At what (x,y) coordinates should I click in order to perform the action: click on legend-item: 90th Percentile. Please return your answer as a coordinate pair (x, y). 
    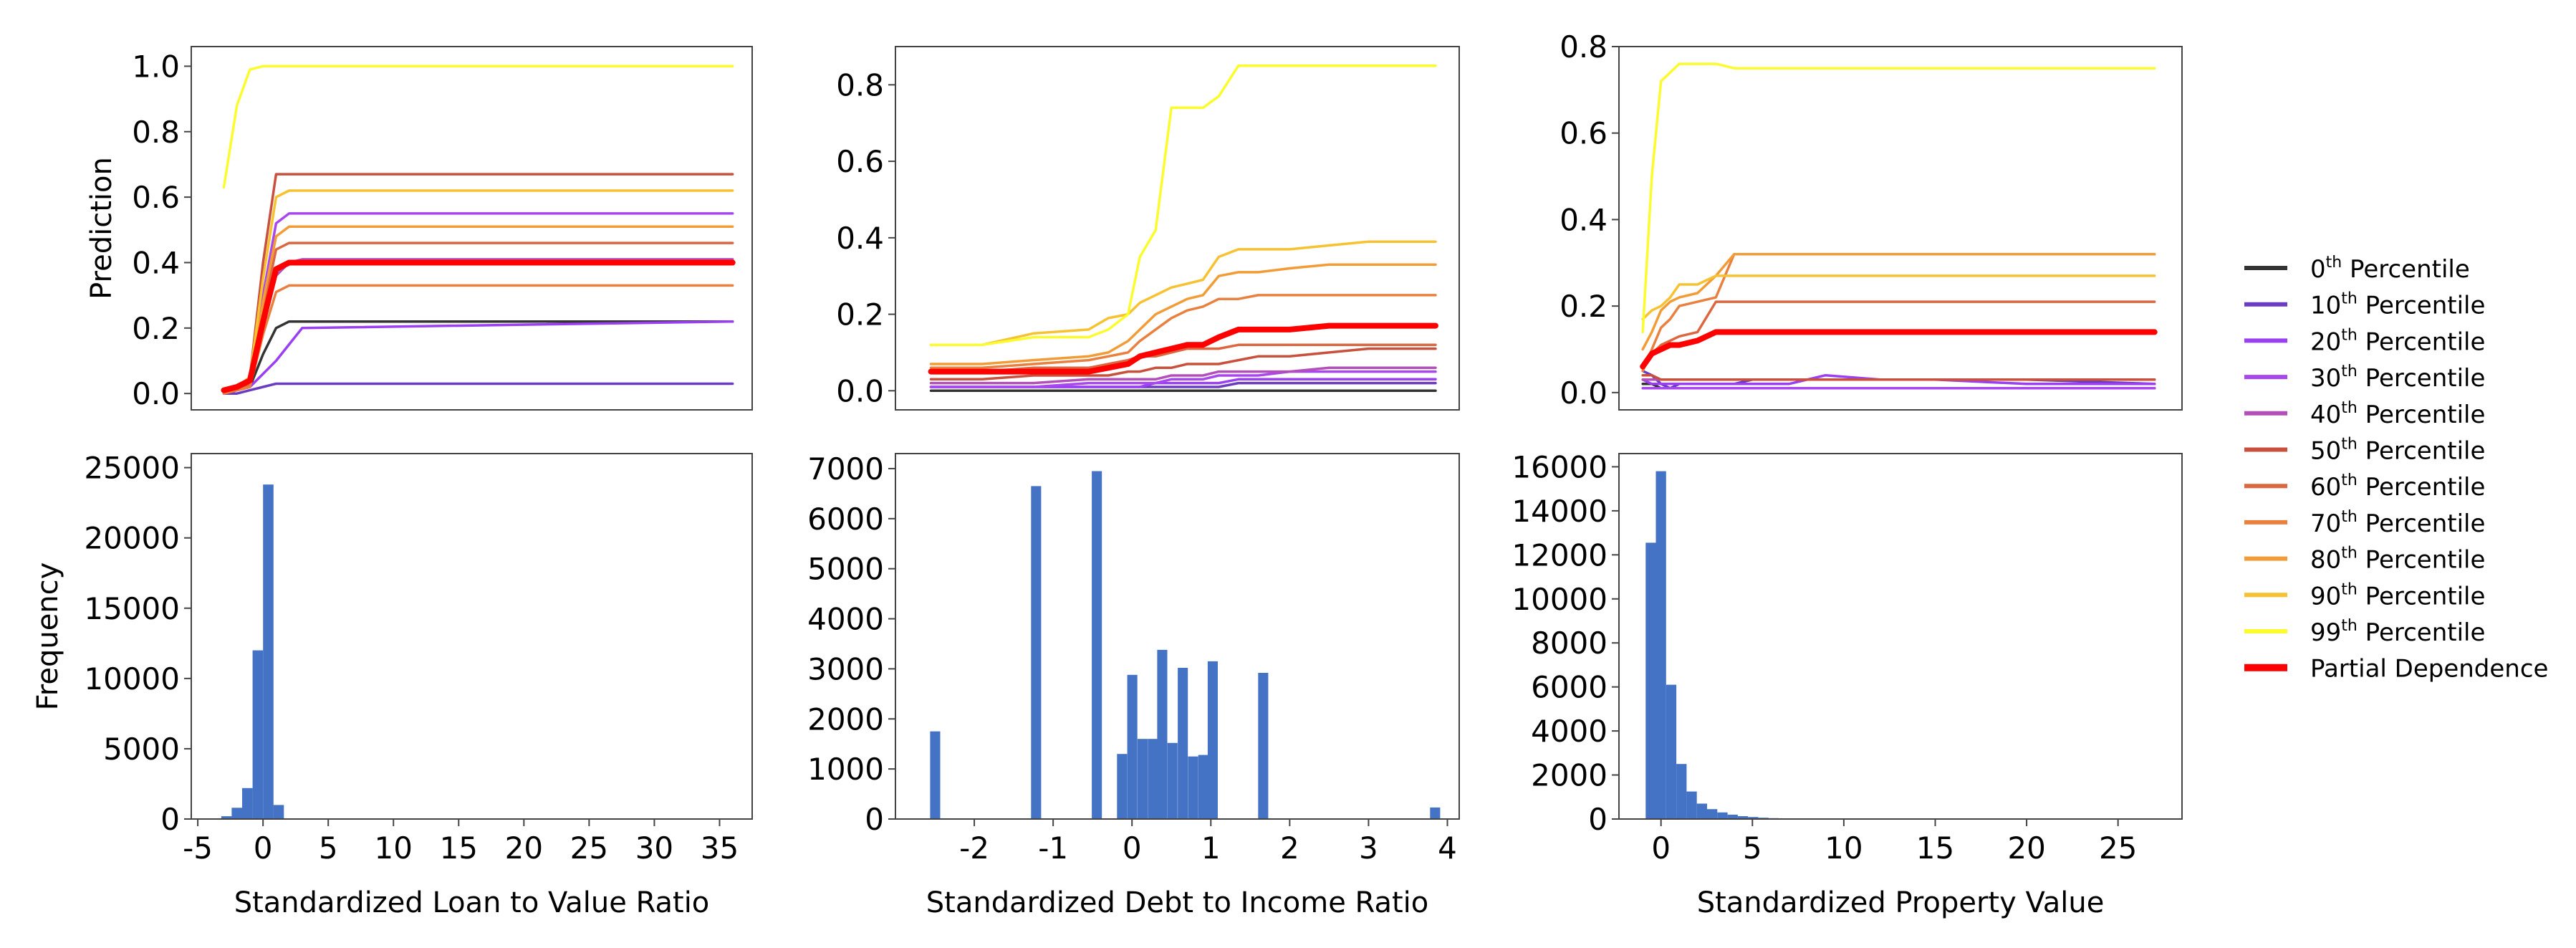
    Looking at the image, I should click on (2365, 596).